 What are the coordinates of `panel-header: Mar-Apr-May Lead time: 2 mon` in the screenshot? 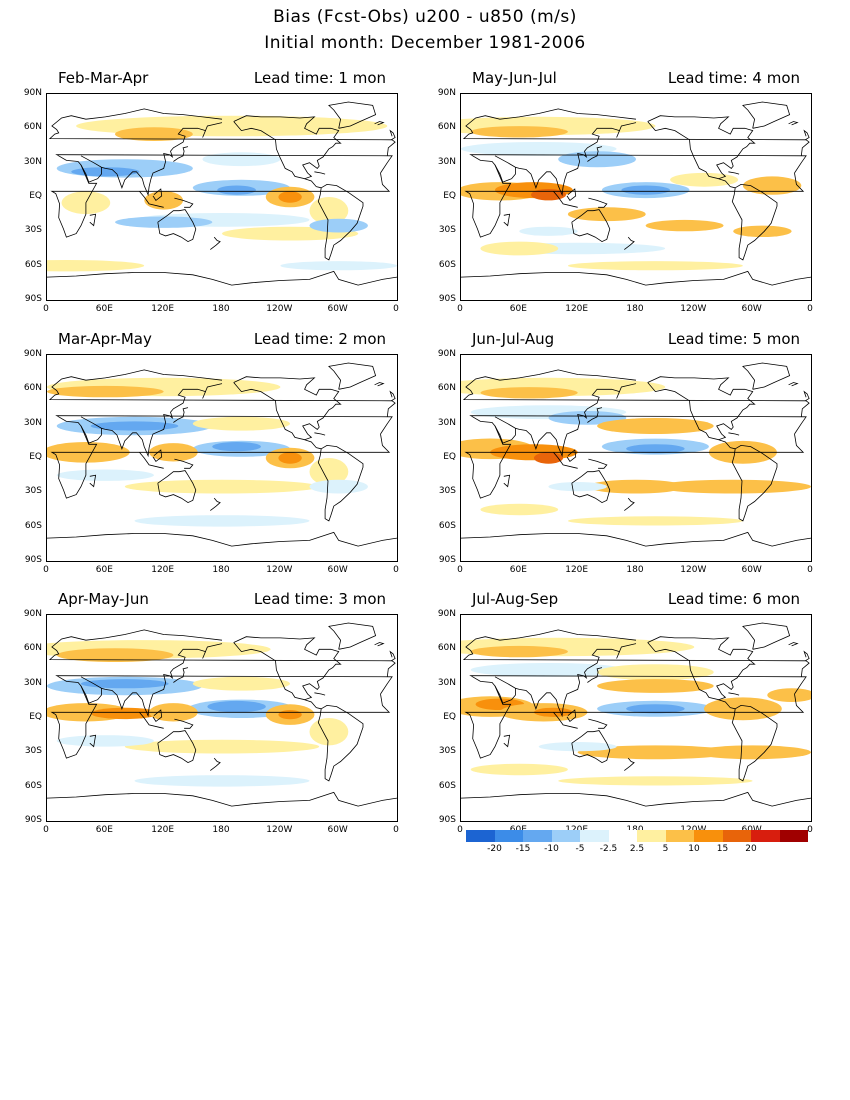 It's located at (222, 340).